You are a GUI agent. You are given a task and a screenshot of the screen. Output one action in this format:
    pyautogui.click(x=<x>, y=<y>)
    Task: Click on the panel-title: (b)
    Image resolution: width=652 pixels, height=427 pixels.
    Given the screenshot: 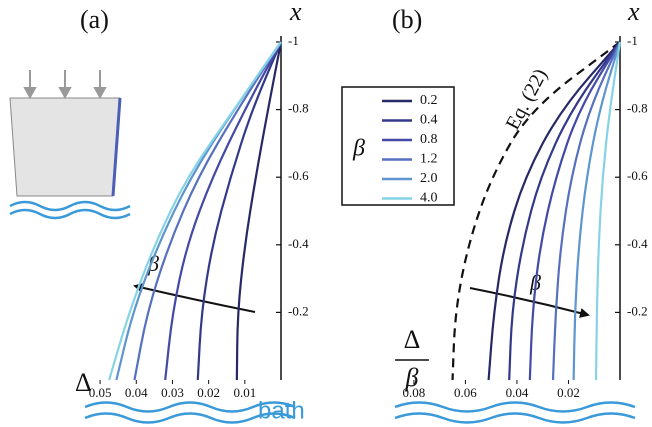 What is the action you would take?
    pyautogui.click(x=407, y=19)
    